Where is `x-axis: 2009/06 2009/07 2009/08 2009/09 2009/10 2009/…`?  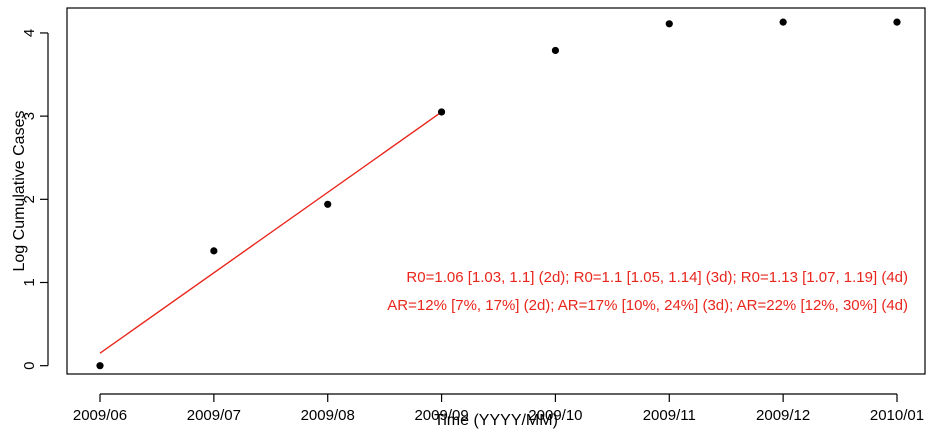 x-axis: 2009/06 2009/07 2009/08 2009/09 2009/10 2009/… is located at coordinates (498, 408).